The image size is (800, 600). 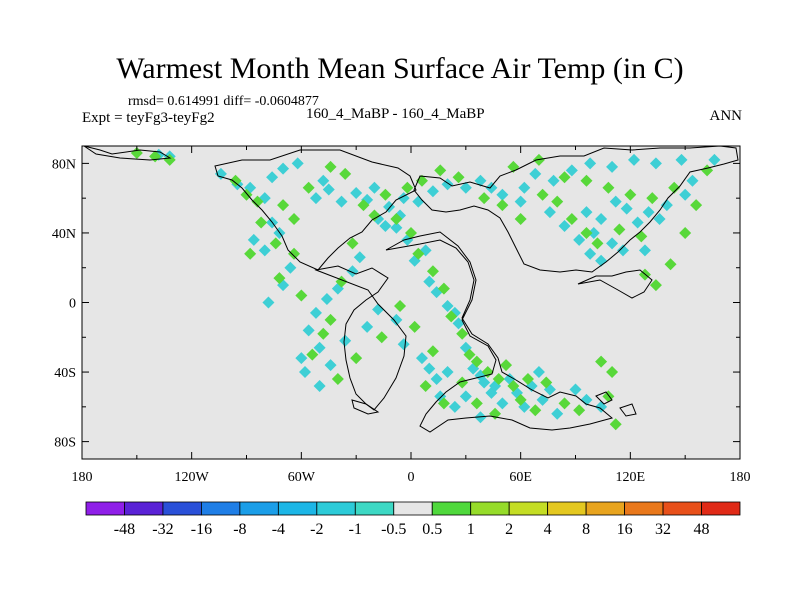 I want to click on colorbar-label: 2, so click(x=509, y=529).